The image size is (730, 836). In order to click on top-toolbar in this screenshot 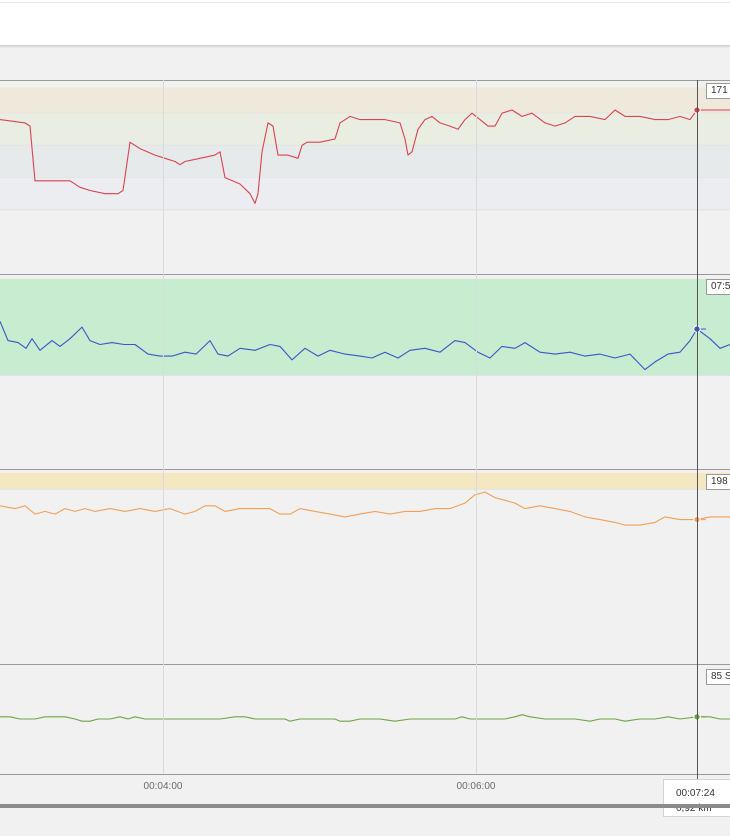, I will do `click(365, 23)`.